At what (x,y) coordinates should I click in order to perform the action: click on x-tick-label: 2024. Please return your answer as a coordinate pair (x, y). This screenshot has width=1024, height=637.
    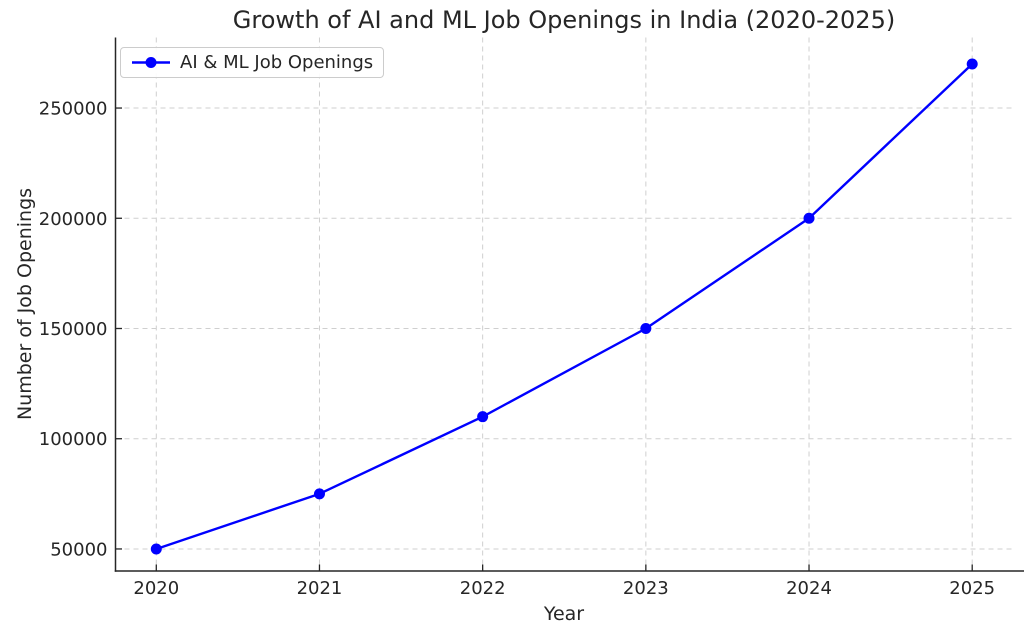
    Looking at the image, I should click on (809, 588).